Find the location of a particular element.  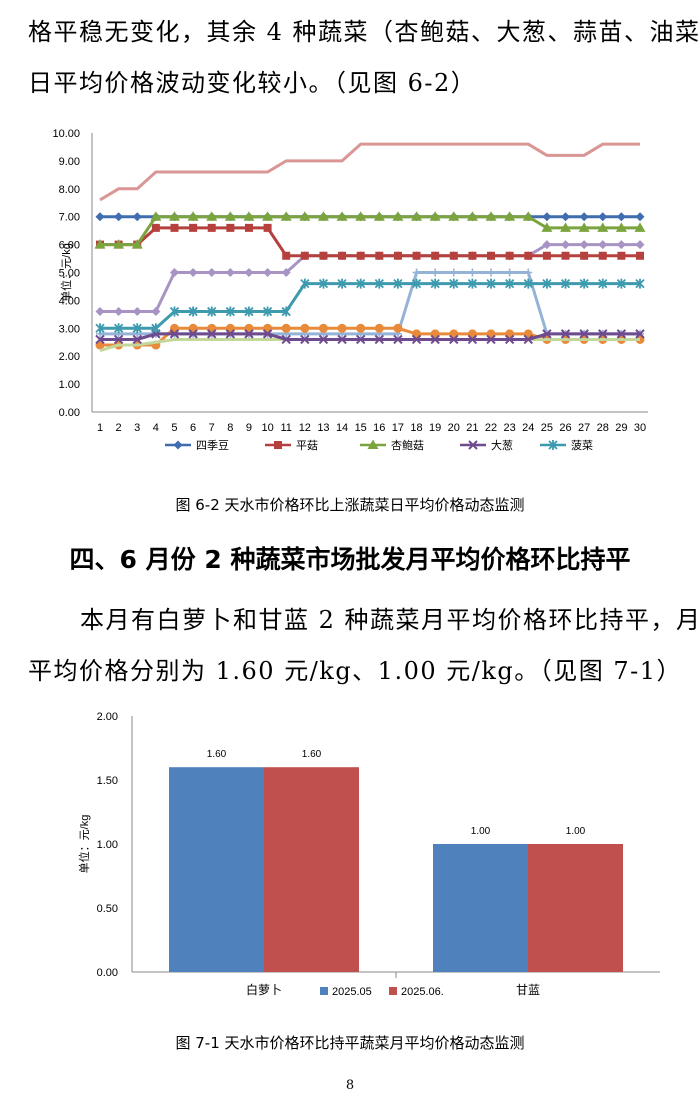

legend-label: 四季豆 is located at coordinates (212, 445).